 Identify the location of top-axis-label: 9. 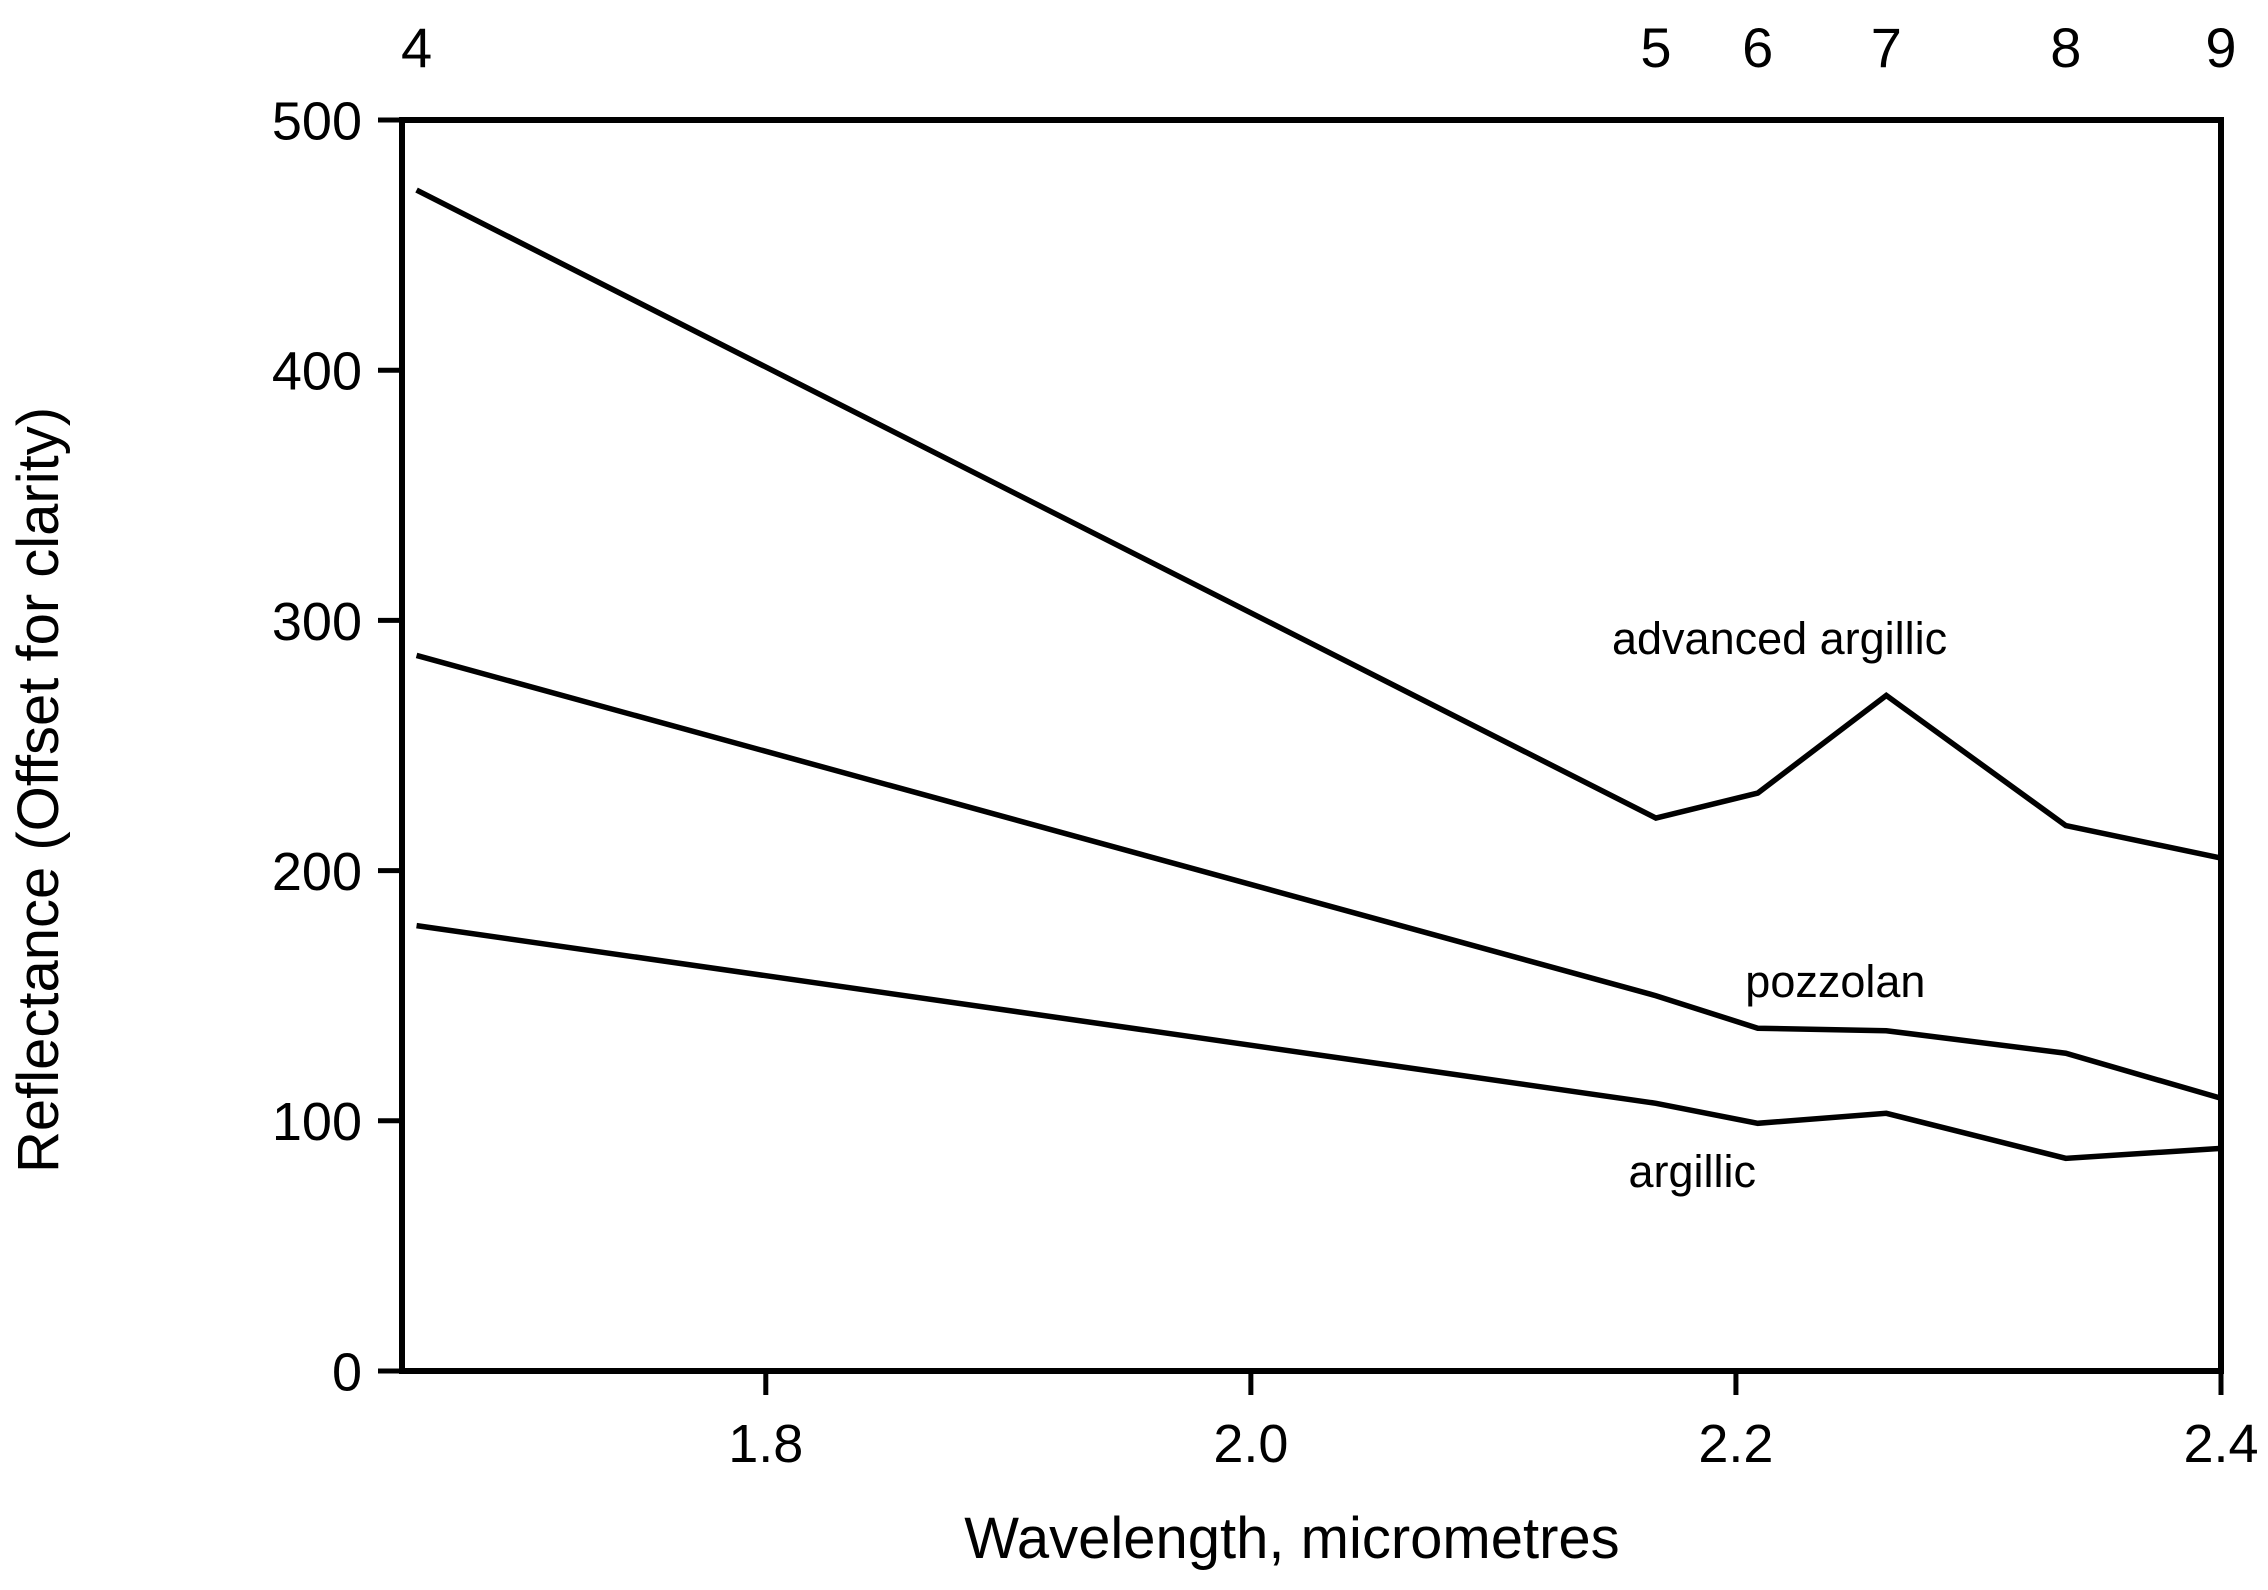
(2220, 47).